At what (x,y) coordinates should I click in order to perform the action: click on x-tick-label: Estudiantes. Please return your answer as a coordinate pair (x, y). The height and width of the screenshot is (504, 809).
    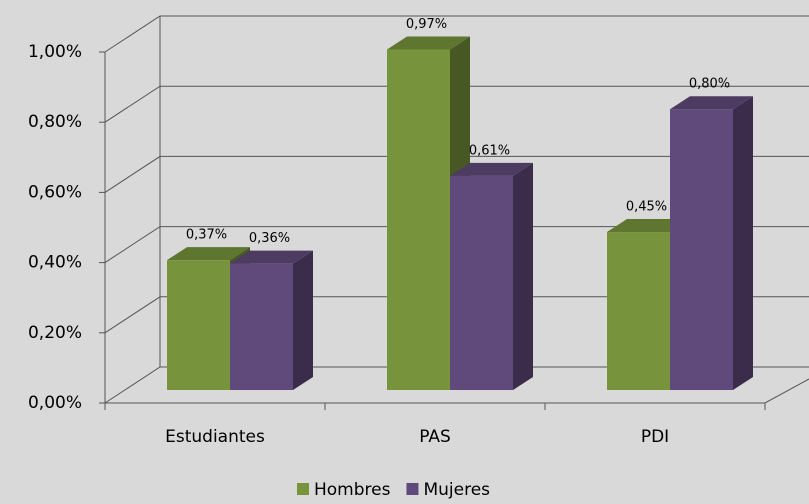
    Looking at the image, I should click on (215, 437).